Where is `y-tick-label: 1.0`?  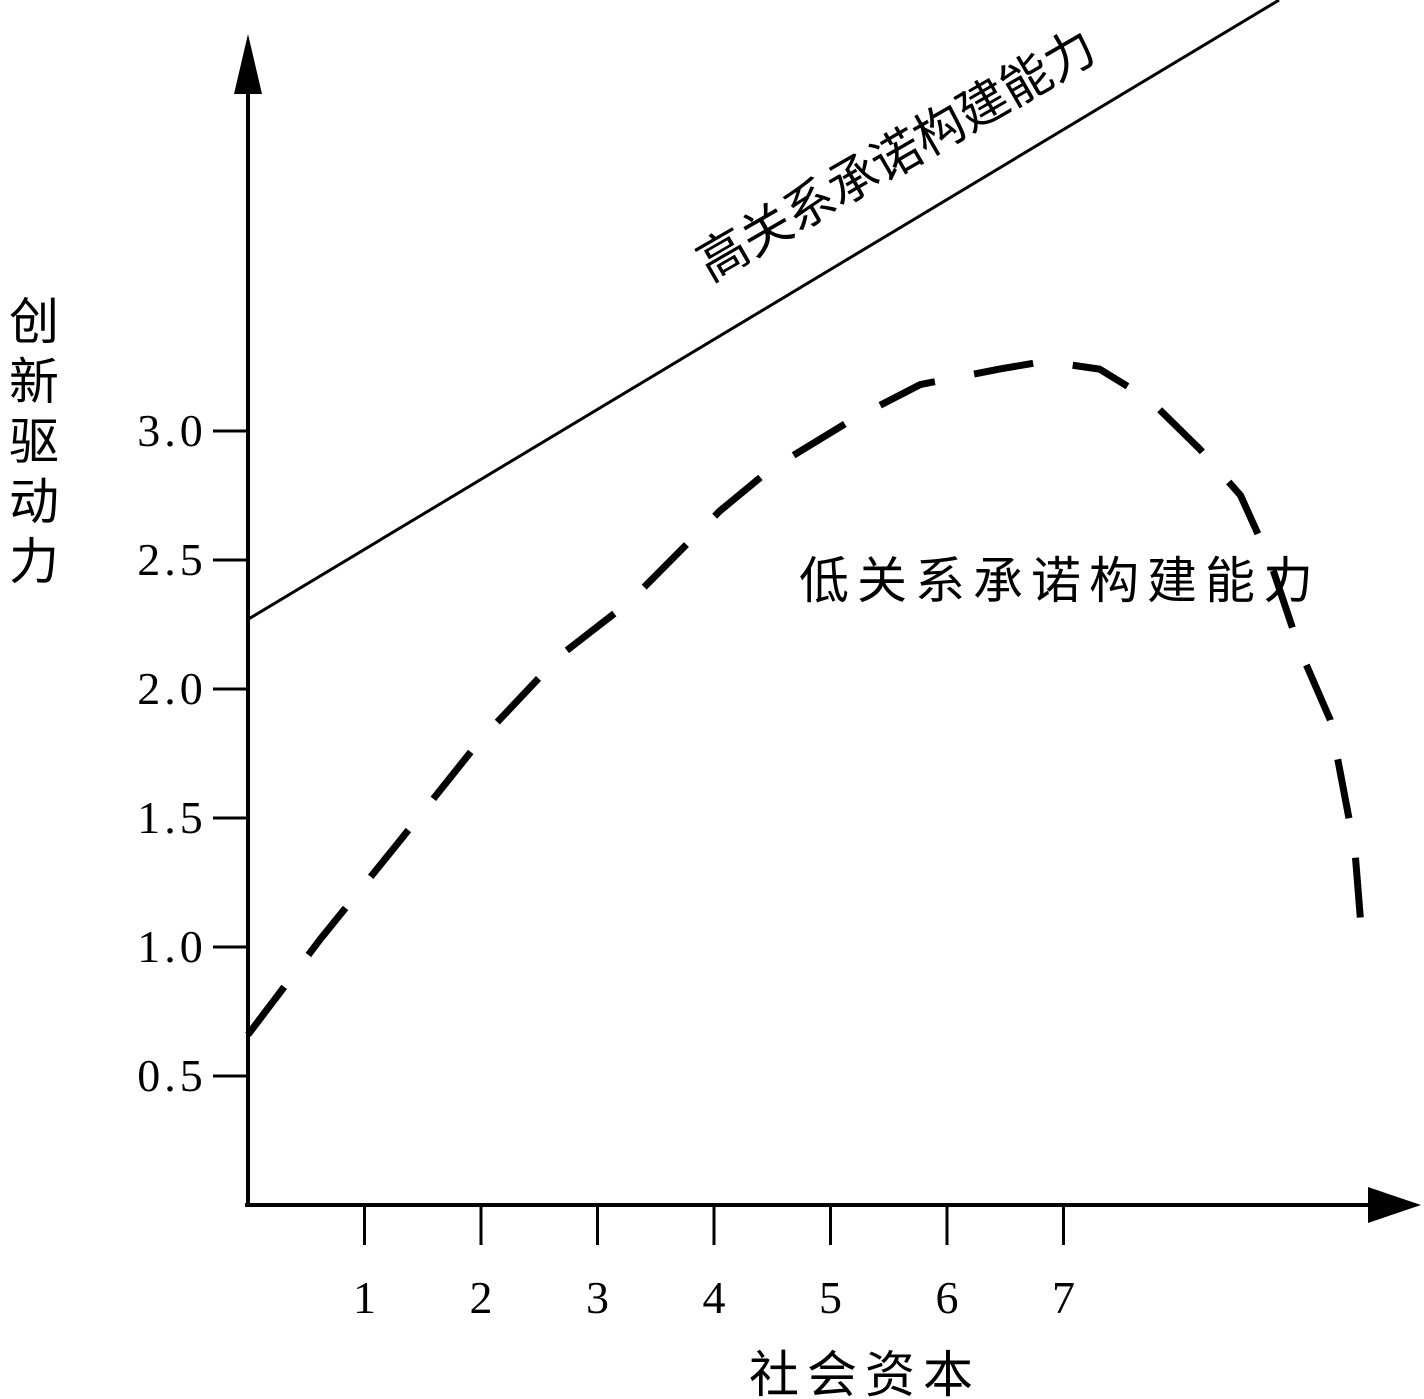
y-tick-label: 1.0 is located at coordinates (172, 946).